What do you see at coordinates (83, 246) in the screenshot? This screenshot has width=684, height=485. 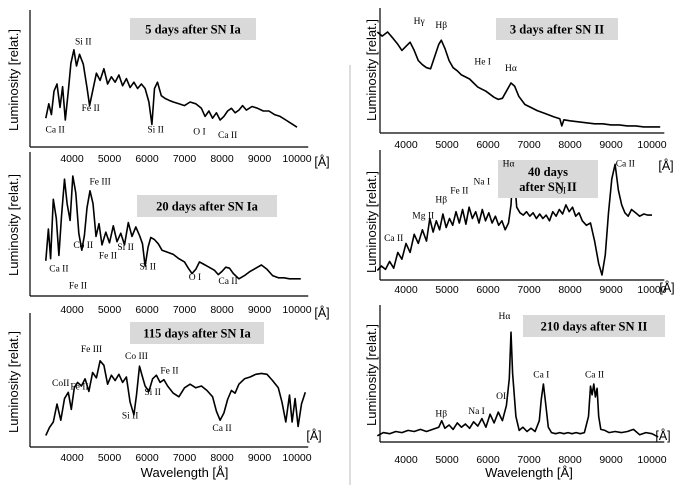 I see `line-annotation: Co II` at bounding box center [83, 246].